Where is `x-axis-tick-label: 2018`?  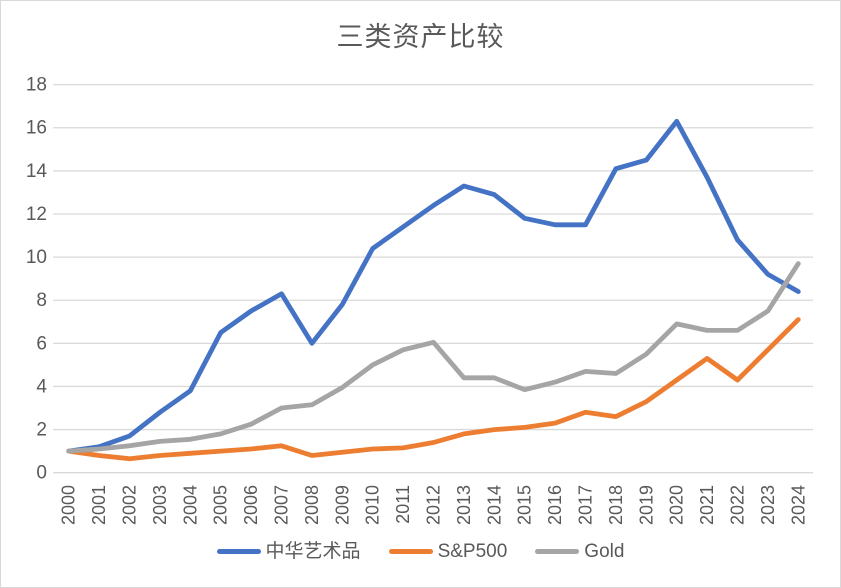
x-axis-tick-label: 2018 is located at coordinates (616, 505).